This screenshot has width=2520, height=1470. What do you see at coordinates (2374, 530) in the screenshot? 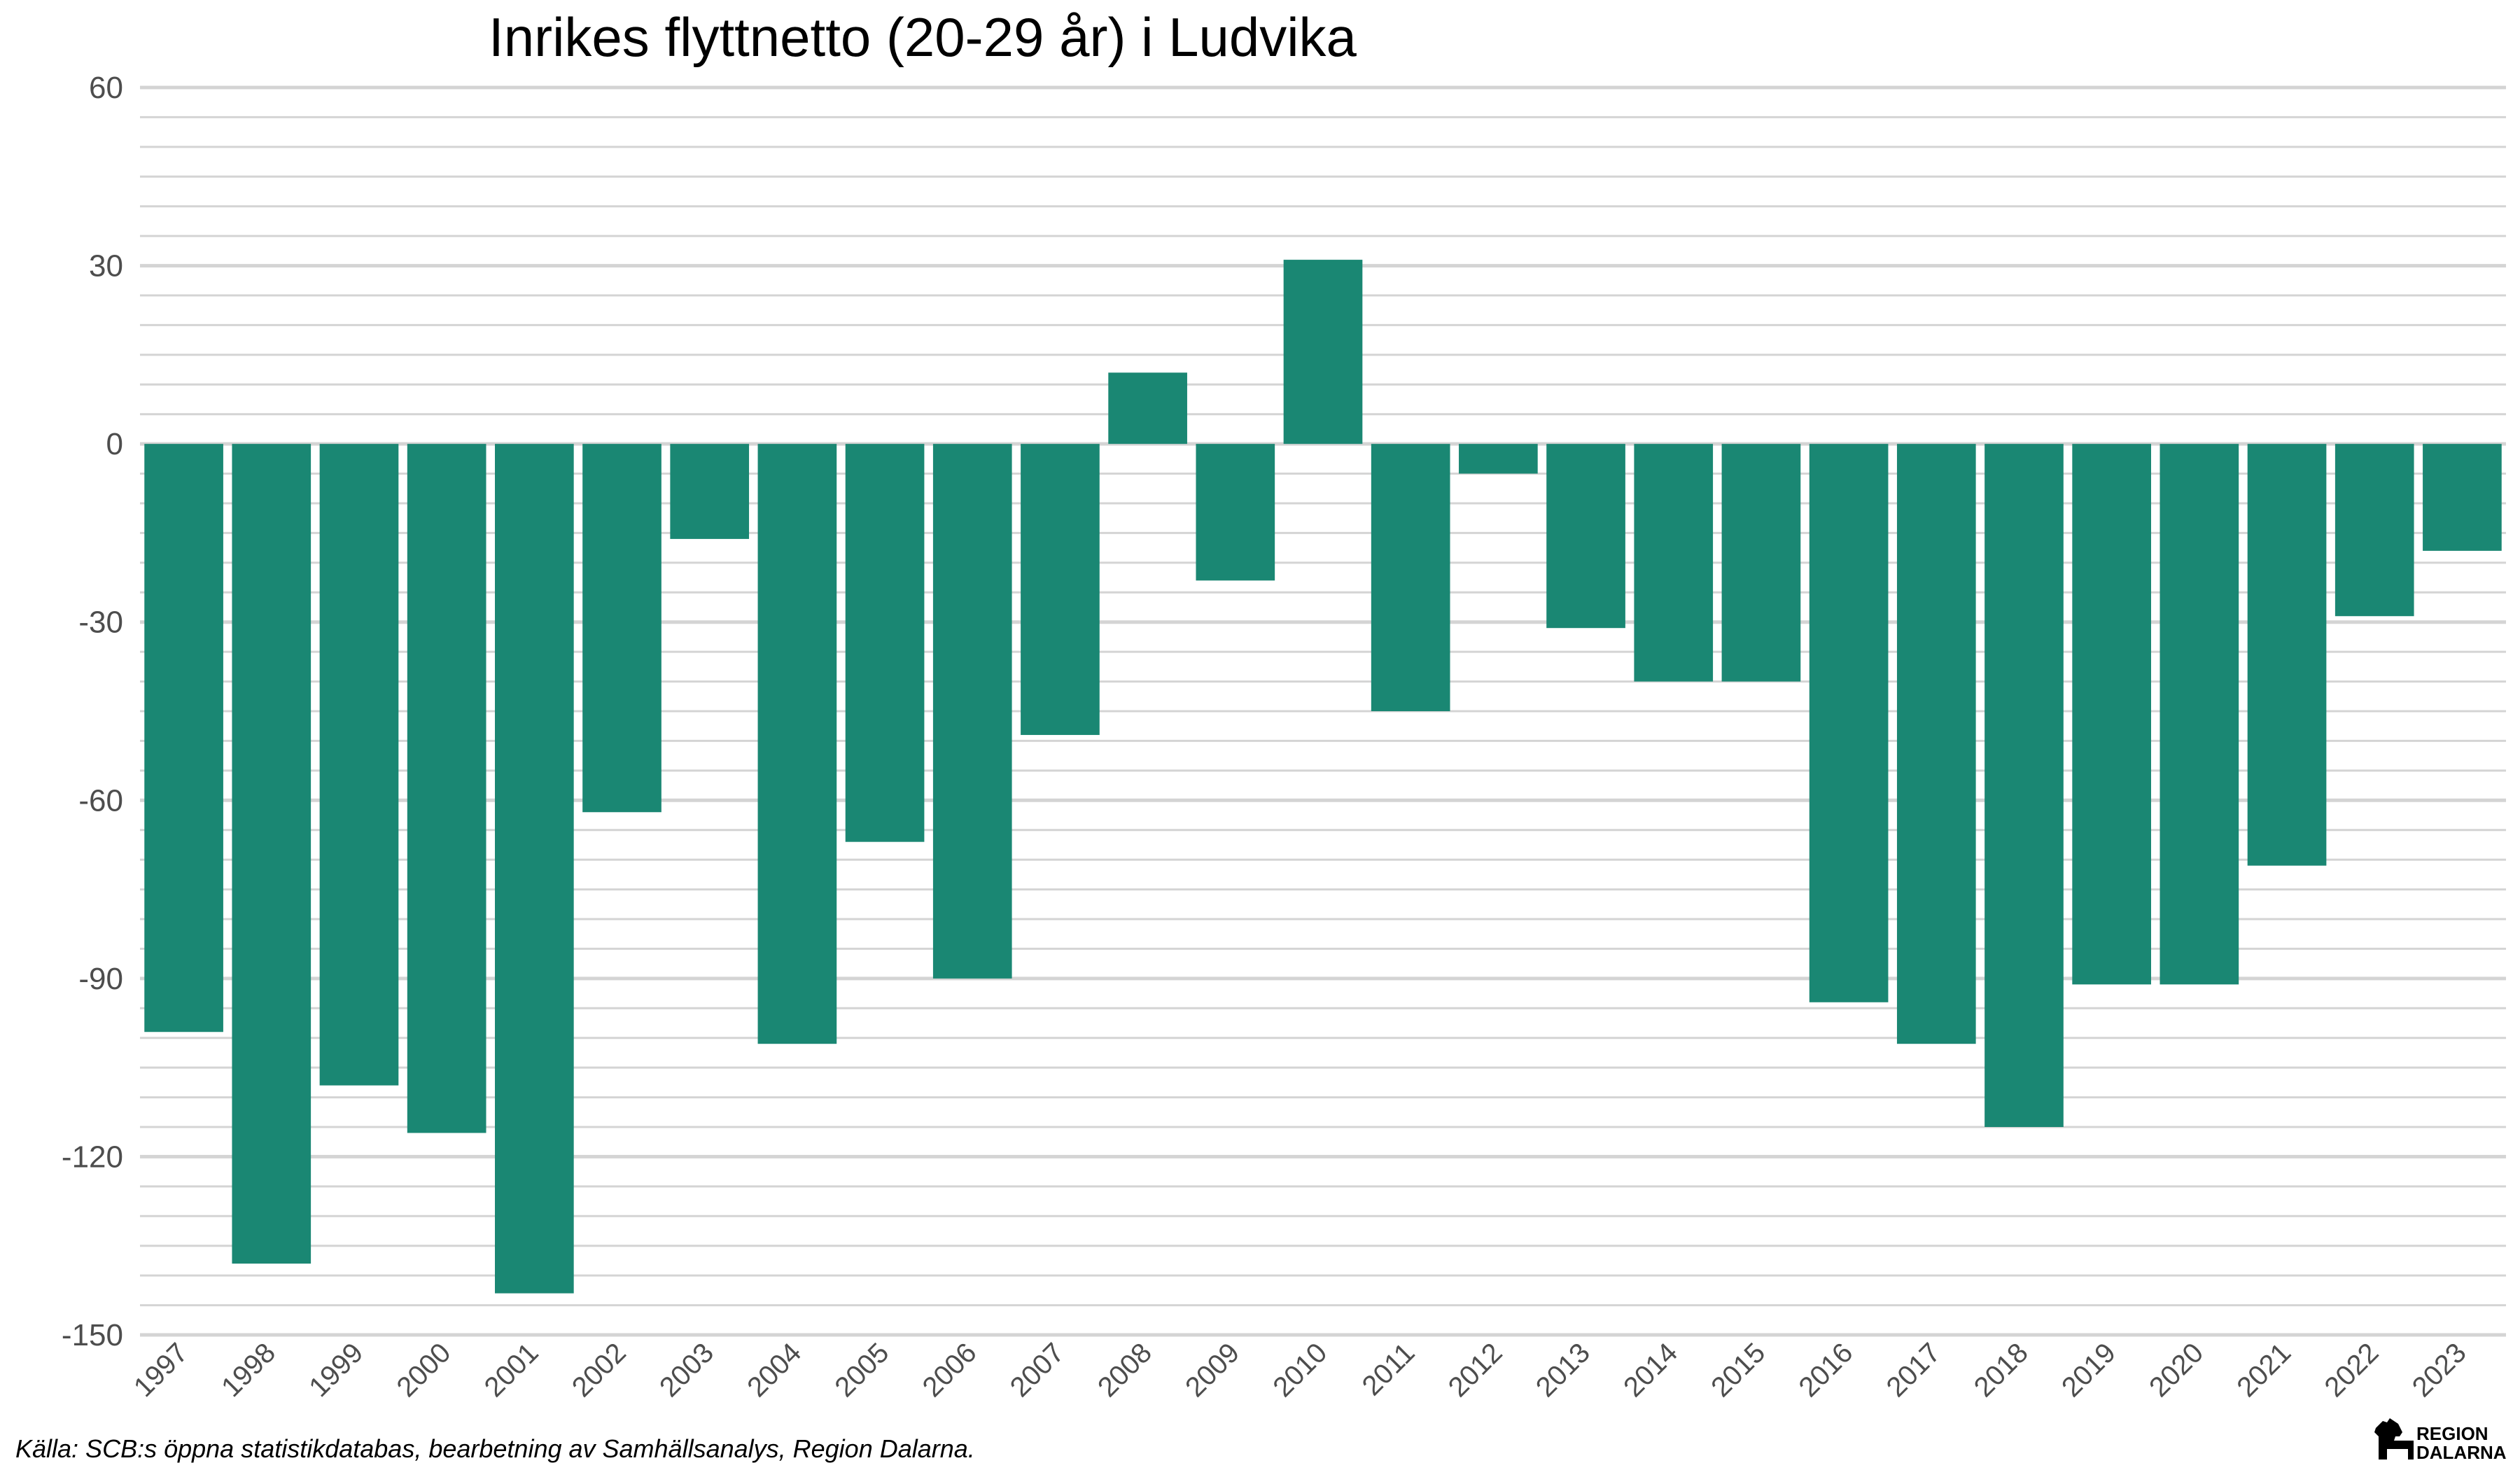
I see `bar-2022` at bounding box center [2374, 530].